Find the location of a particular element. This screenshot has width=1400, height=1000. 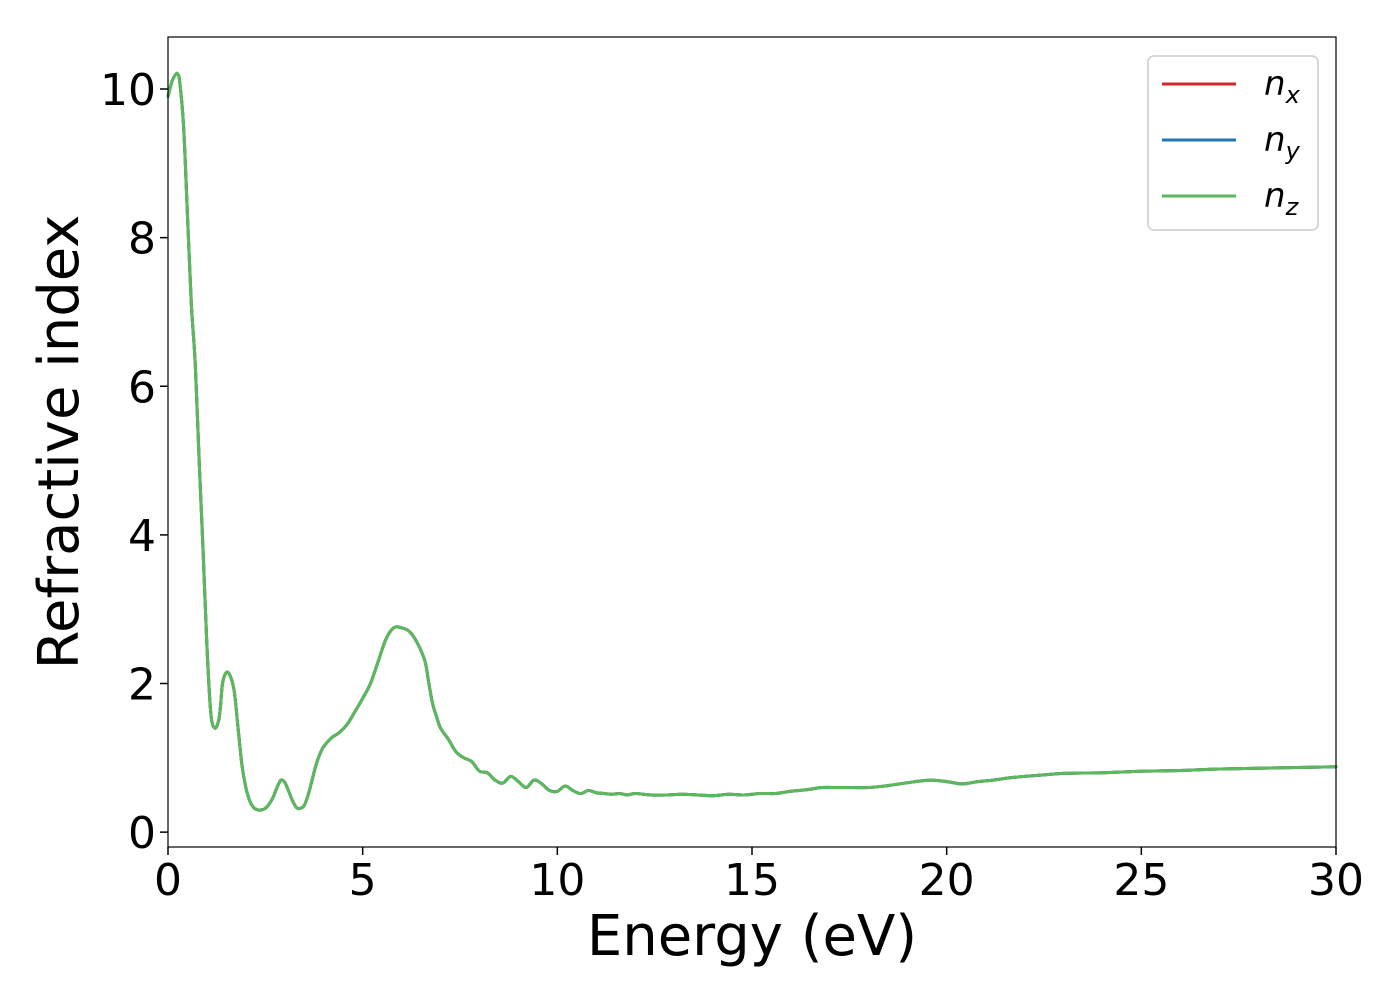

legend-label-n-z: nz is located at coordinates (1282, 198).